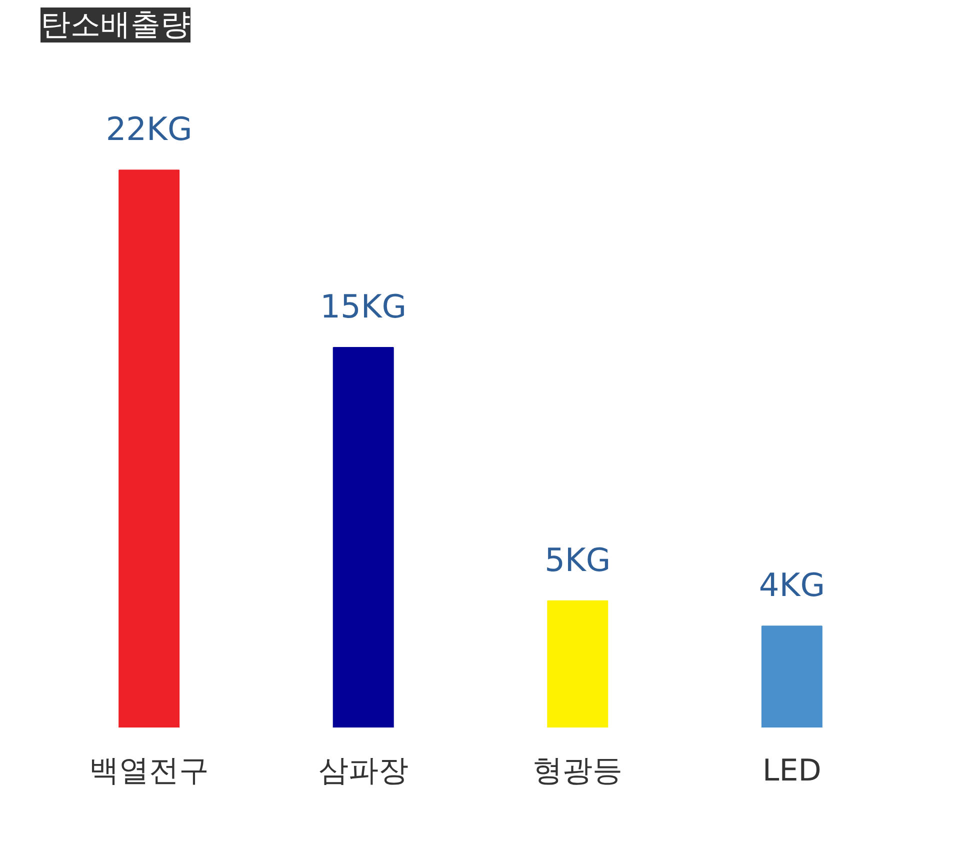 The height and width of the screenshot is (850, 980). I want to click on chart-title: 탄소배출량, so click(115, 25).